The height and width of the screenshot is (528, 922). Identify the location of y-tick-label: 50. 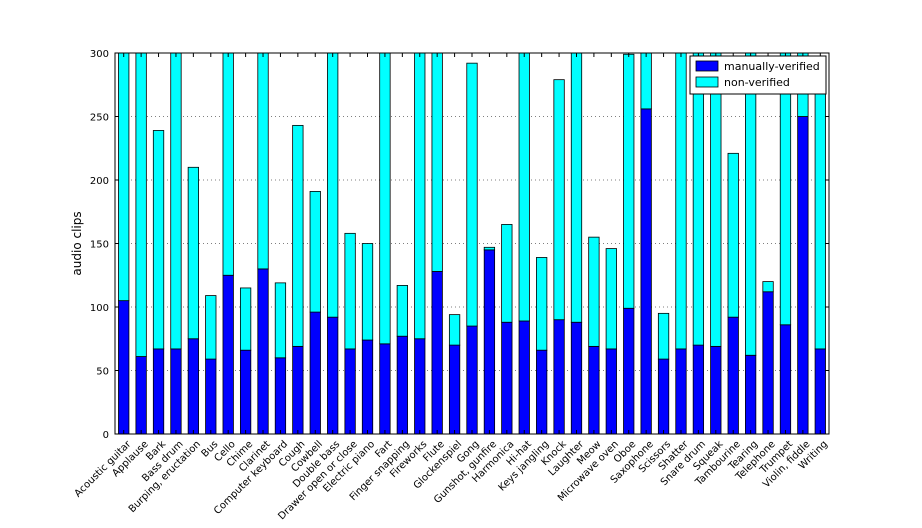
(102, 372).